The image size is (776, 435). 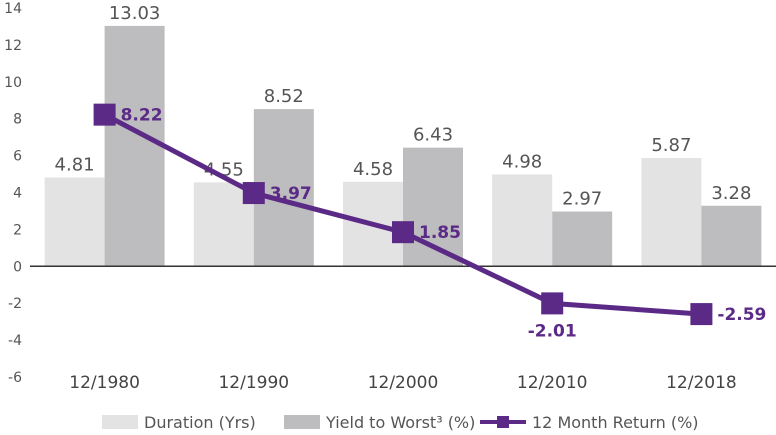 What do you see at coordinates (13, 9) in the screenshot?
I see `y-tick-label: 14` at bounding box center [13, 9].